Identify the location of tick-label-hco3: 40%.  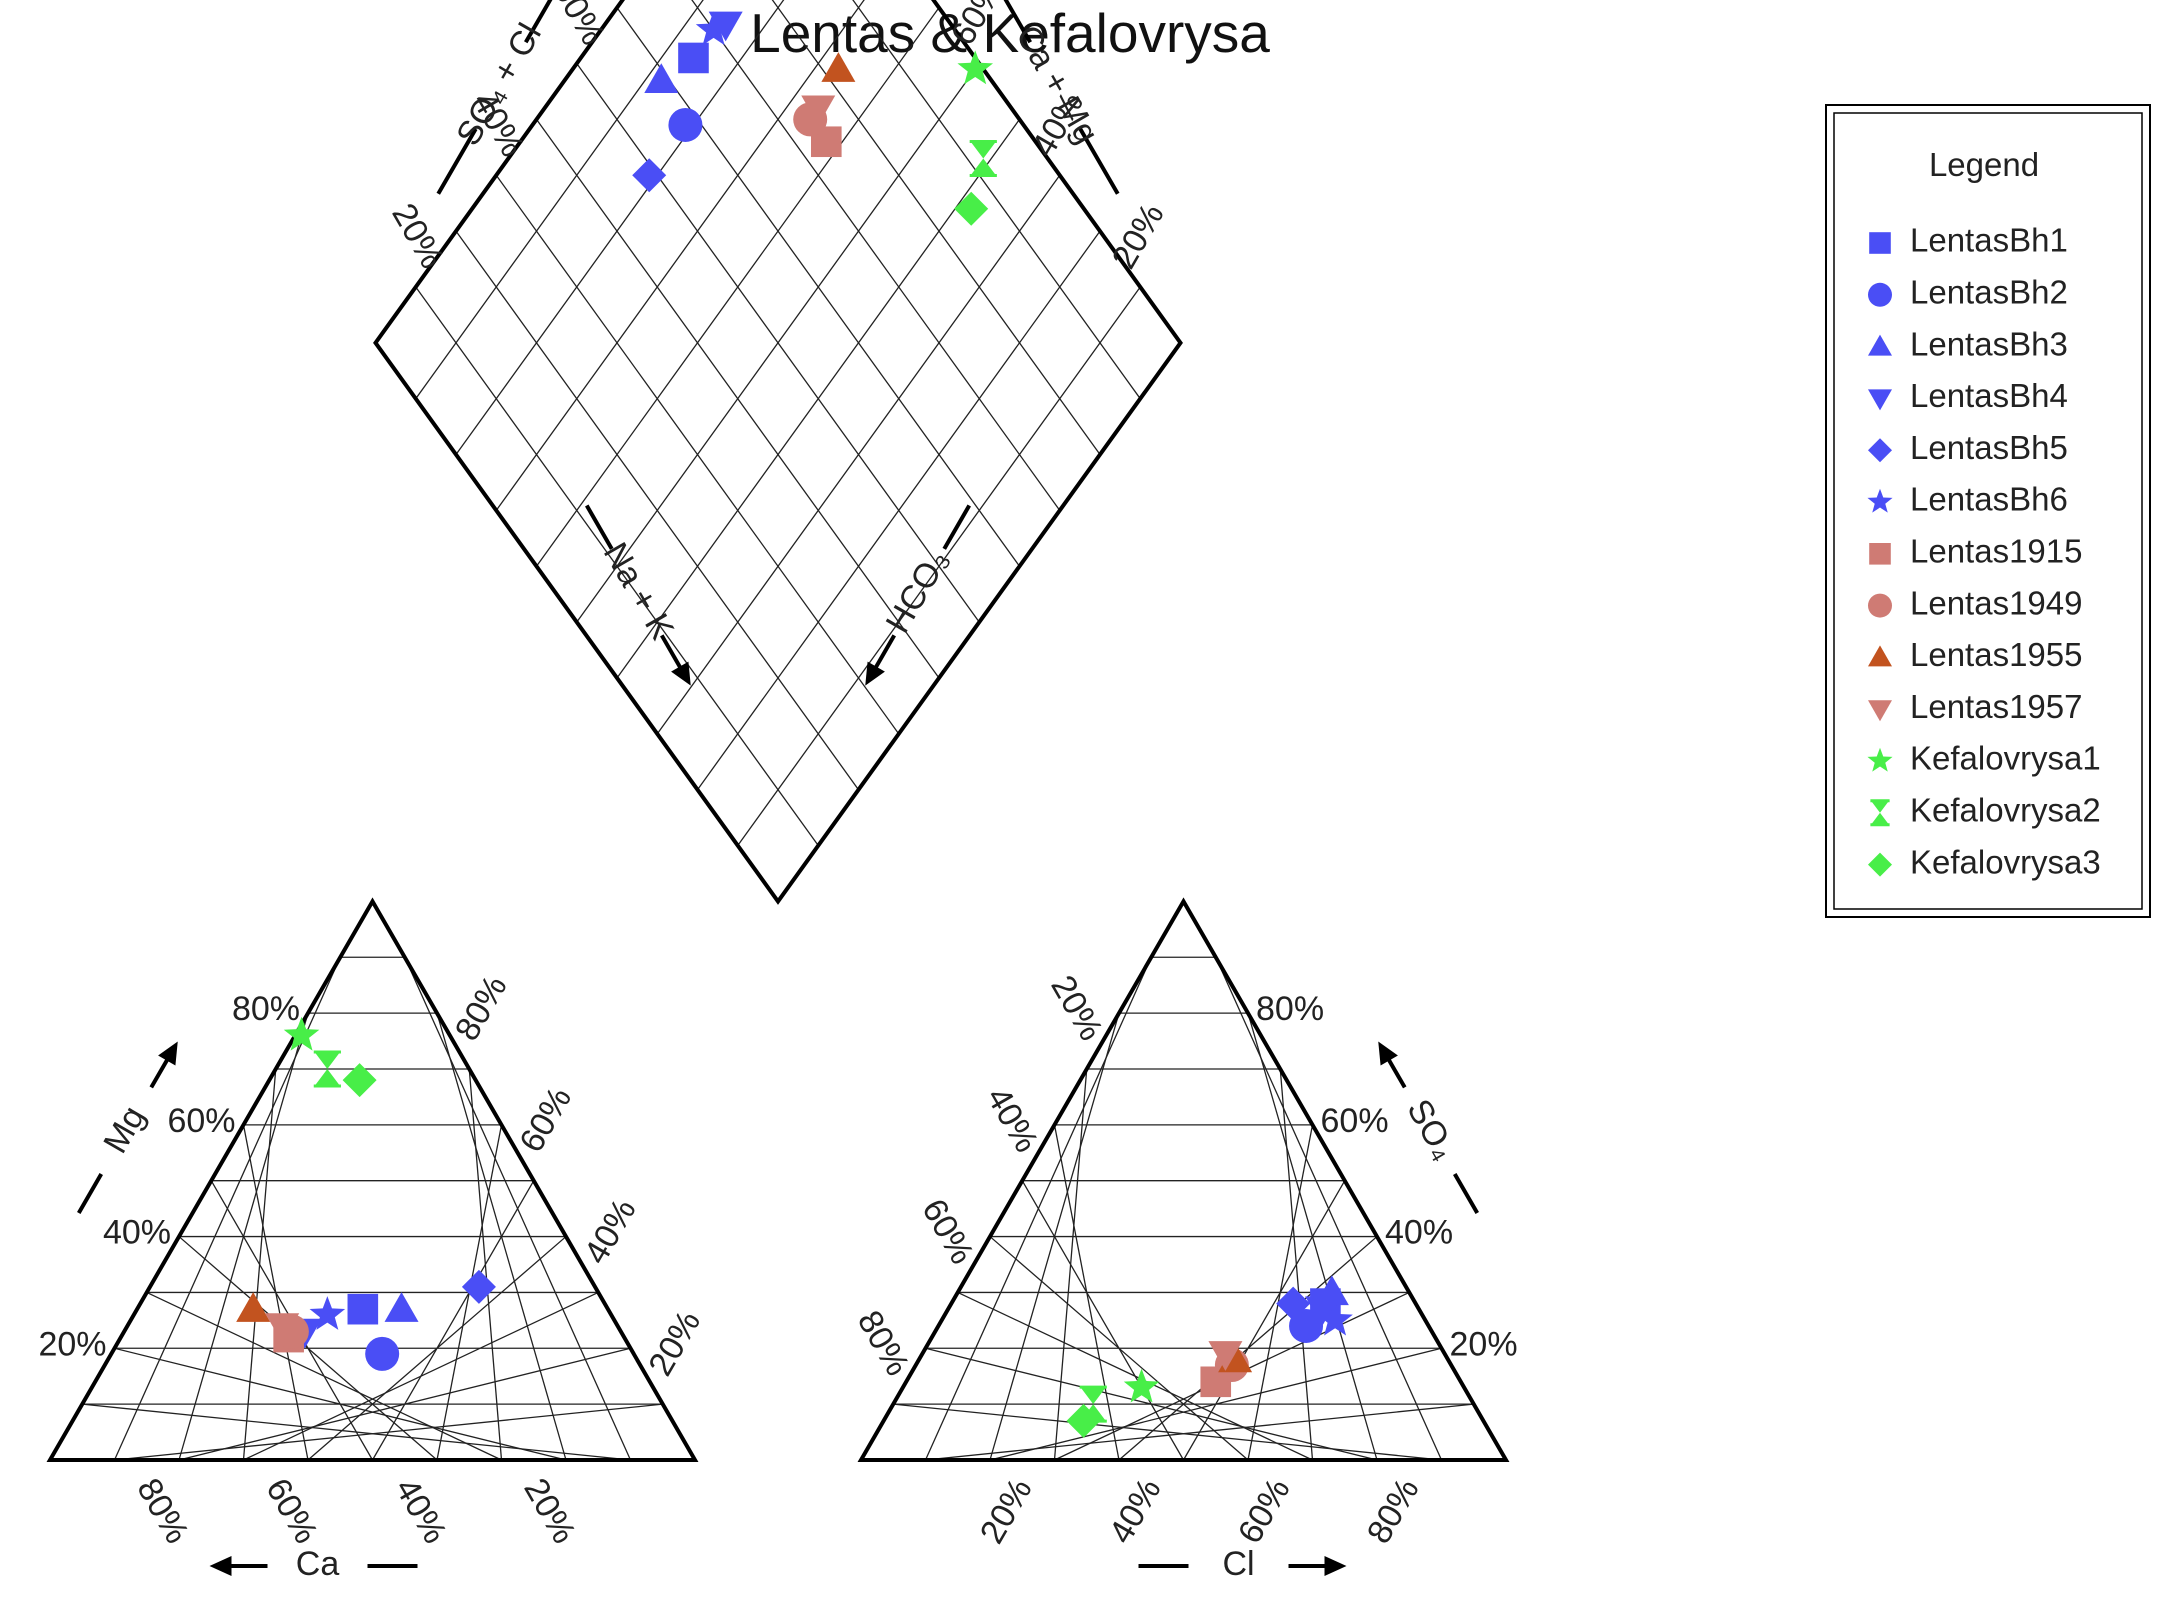
(1012, 1120).